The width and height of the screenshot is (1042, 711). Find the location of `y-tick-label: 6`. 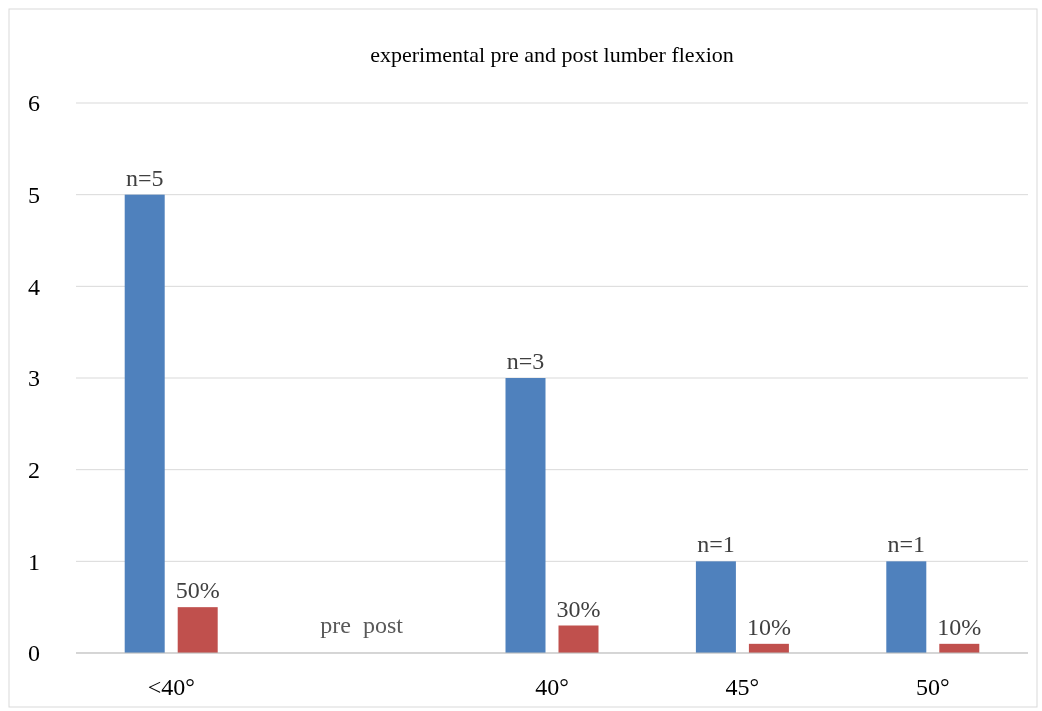

y-tick-label: 6 is located at coordinates (34, 103).